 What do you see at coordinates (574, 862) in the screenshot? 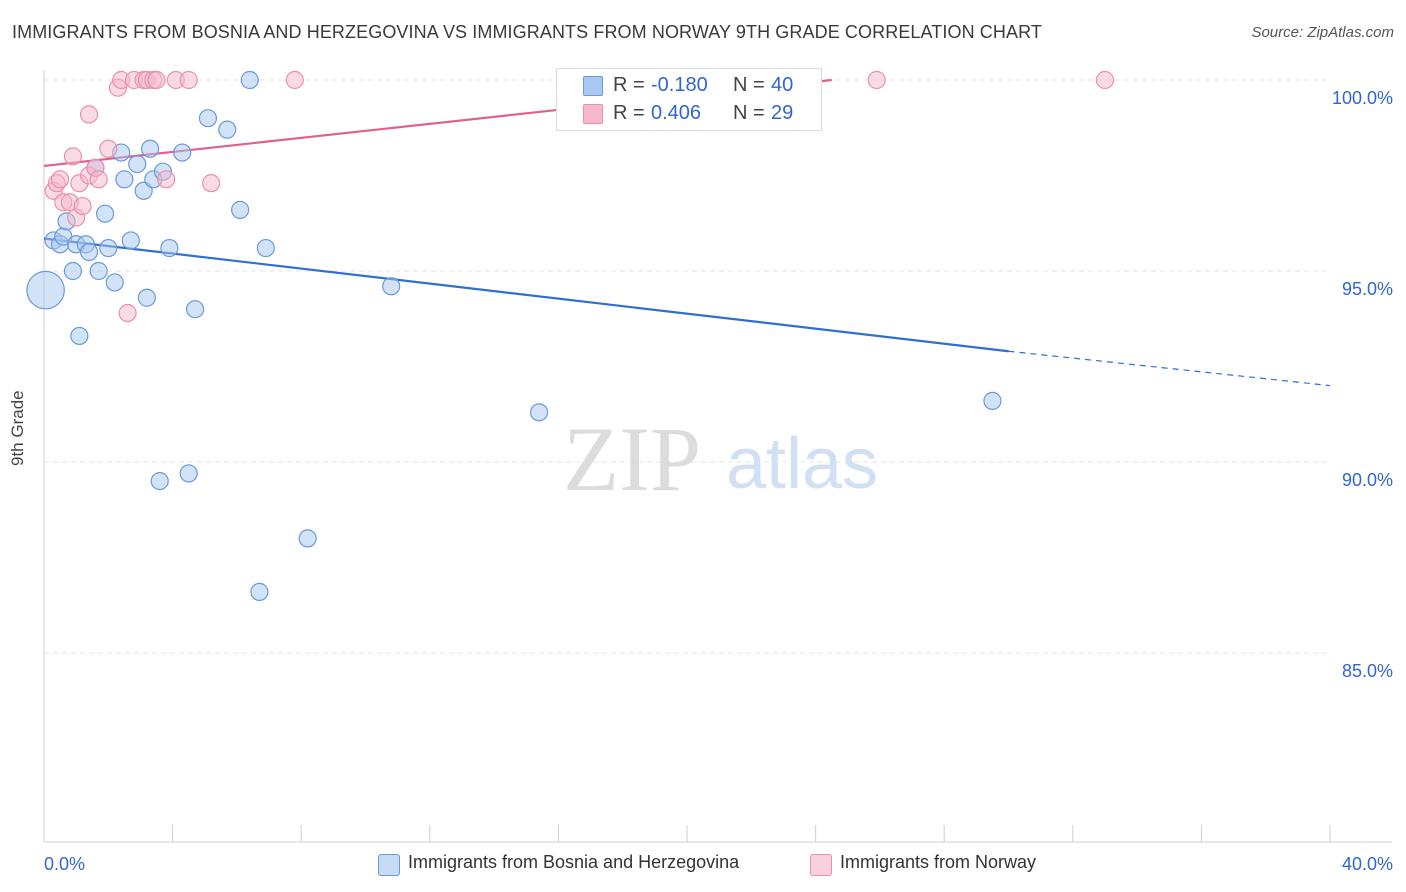
I see `legend-label: Immigrants from Bosnia and Herzegovina` at bounding box center [574, 862].